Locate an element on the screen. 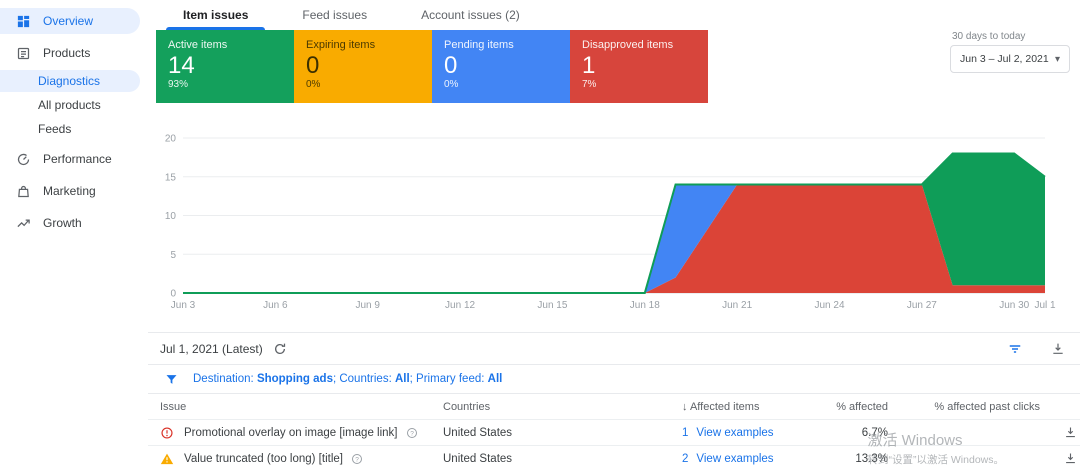 The image size is (1080, 471). sidebar-item-label: Feeds is located at coordinates (55, 129).